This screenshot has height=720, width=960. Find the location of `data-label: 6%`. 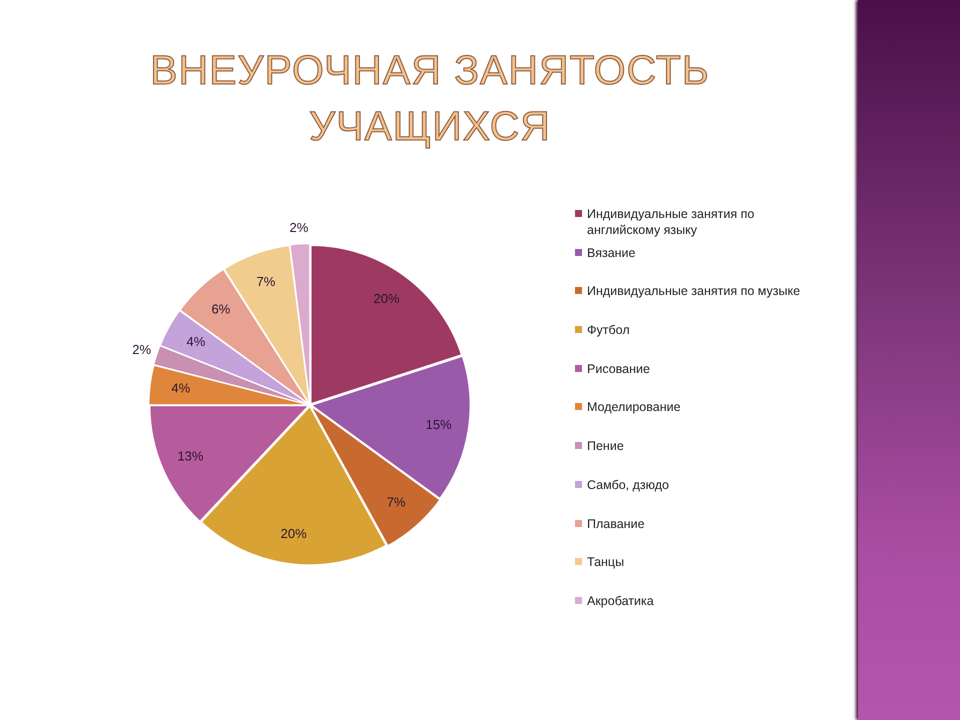

data-label: 6% is located at coordinates (221, 309).